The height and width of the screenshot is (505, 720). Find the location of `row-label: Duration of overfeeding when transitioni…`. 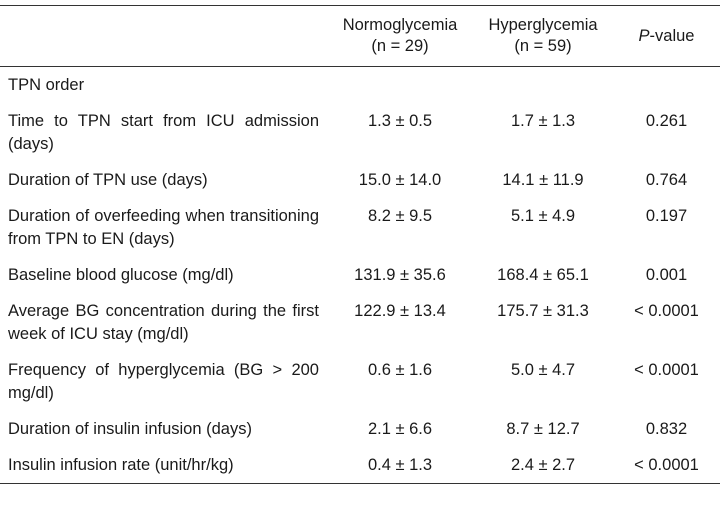

row-label: Duration of overfeeding when transitioni… is located at coordinates (163, 227).